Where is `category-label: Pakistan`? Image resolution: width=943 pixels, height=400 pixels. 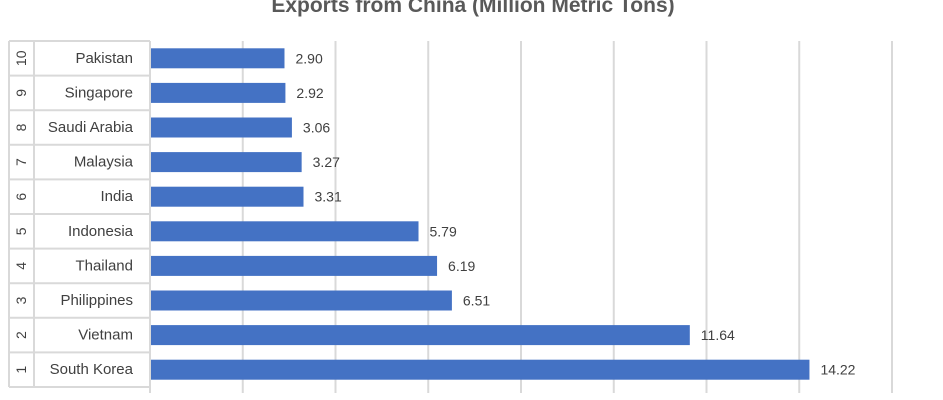 category-label: Pakistan is located at coordinates (104, 58).